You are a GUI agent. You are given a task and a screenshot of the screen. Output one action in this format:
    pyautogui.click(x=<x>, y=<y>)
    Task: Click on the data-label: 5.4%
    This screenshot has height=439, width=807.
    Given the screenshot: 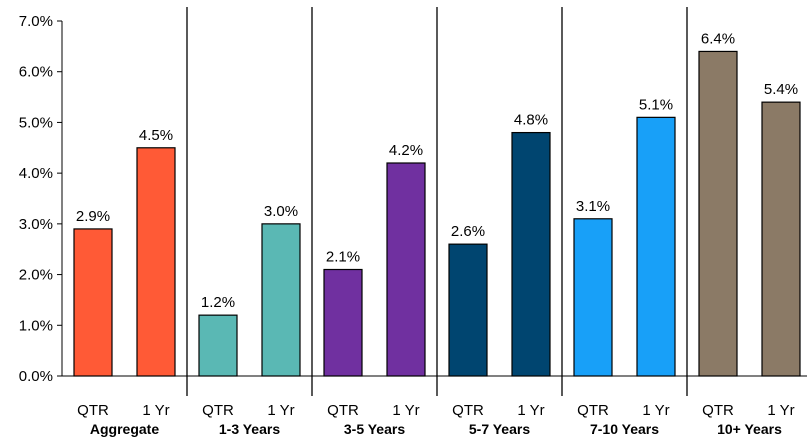 What is the action you would take?
    pyautogui.click(x=781, y=89)
    